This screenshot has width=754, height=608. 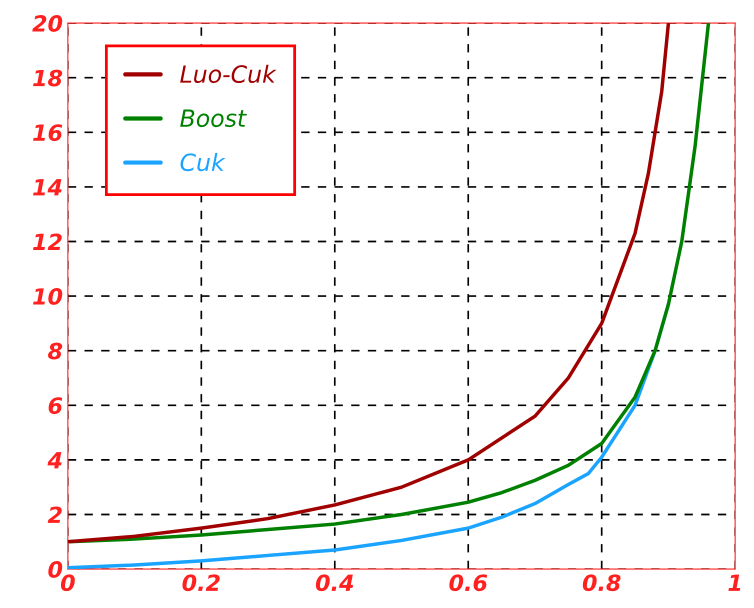 What do you see at coordinates (47, 241) in the screenshot?
I see `y-tick-label: 12` at bounding box center [47, 241].